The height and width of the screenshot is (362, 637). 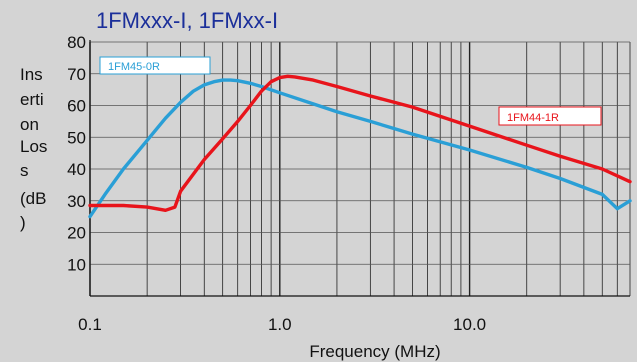 What do you see at coordinates (76, 201) in the screenshot?
I see `y-tick-label: 30` at bounding box center [76, 201].